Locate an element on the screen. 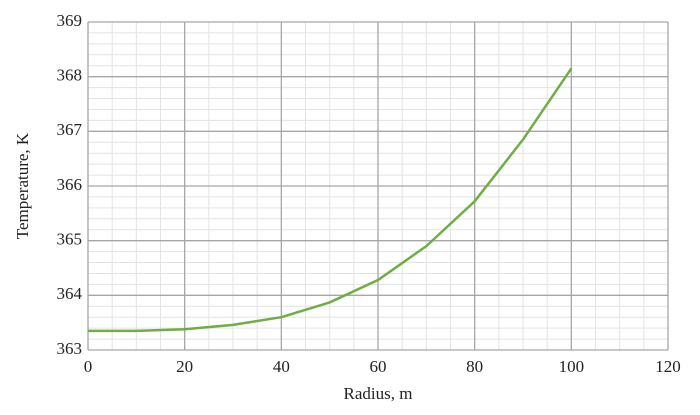  y-tick-label: 369 is located at coordinates (70, 20).